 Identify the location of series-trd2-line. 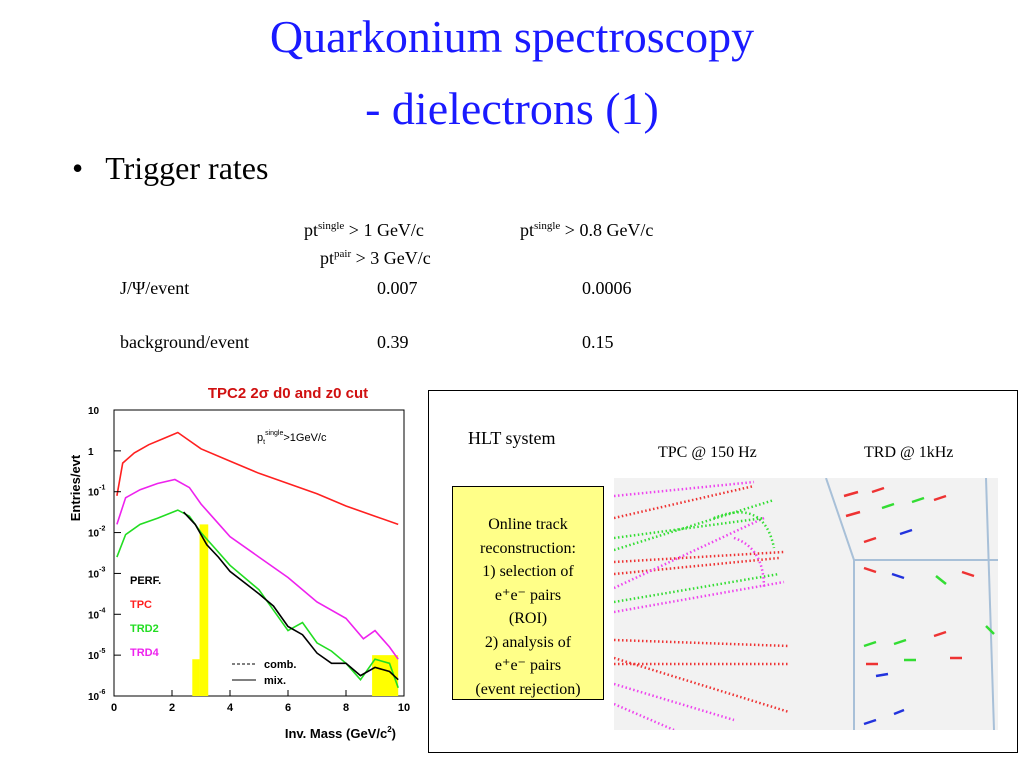
(257, 599).